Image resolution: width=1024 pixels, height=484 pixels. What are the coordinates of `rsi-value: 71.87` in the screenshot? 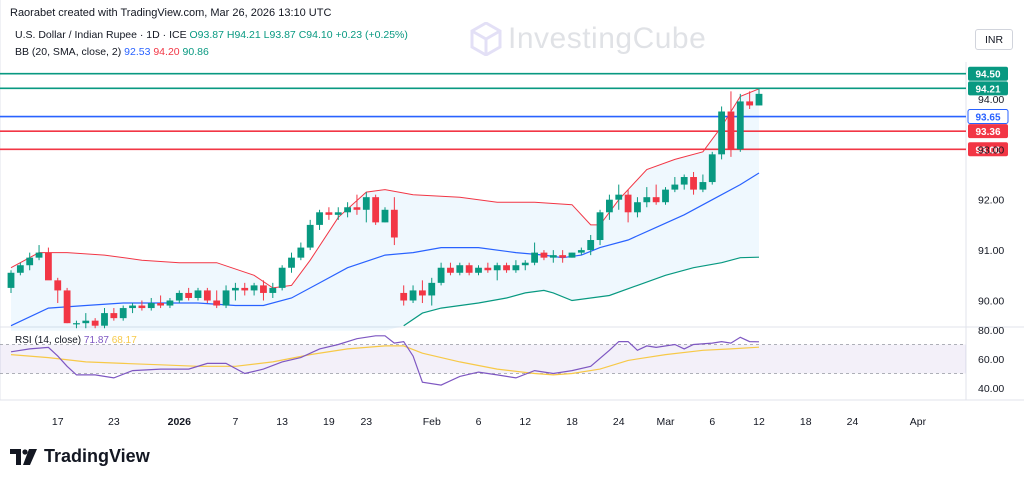 It's located at (96, 340).